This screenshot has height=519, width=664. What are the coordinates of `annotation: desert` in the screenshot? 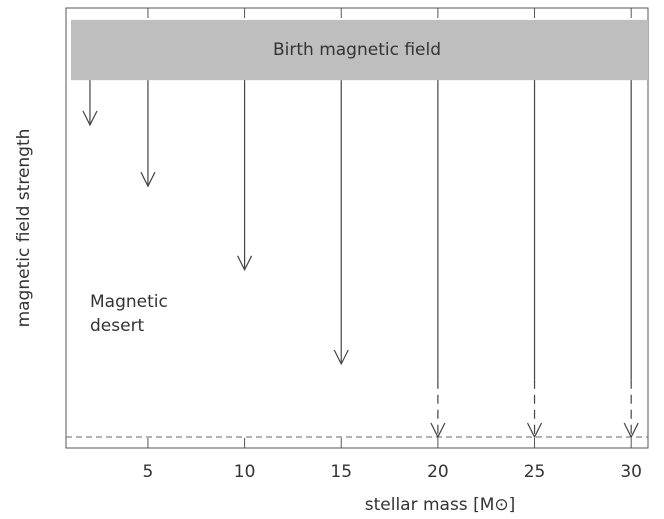 It's located at (117, 326).